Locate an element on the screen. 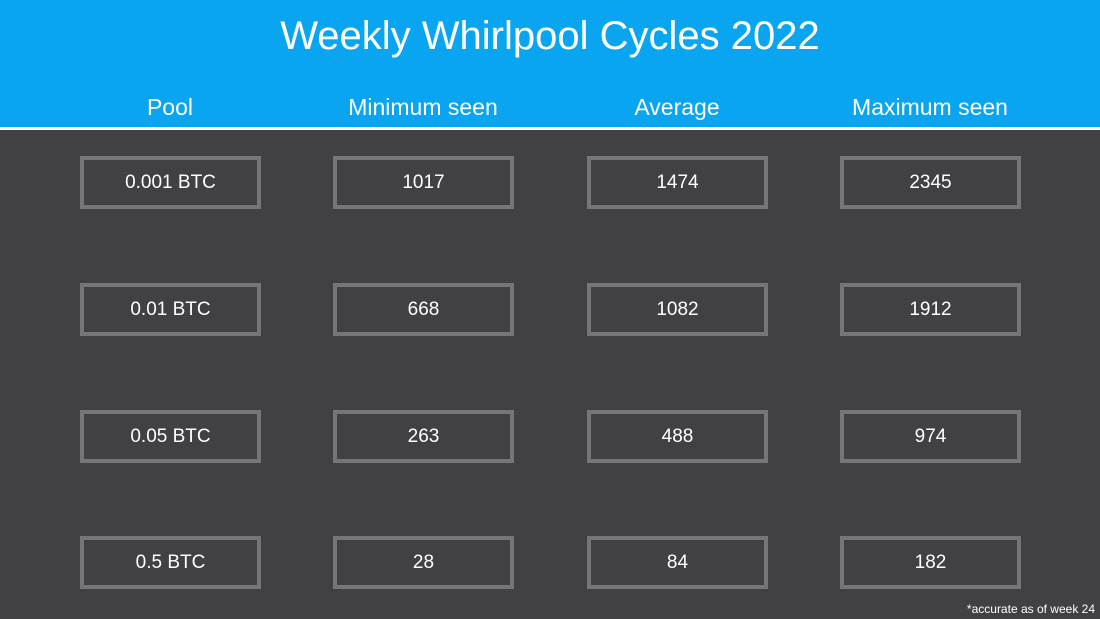  header-divider is located at coordinates (550, 128).